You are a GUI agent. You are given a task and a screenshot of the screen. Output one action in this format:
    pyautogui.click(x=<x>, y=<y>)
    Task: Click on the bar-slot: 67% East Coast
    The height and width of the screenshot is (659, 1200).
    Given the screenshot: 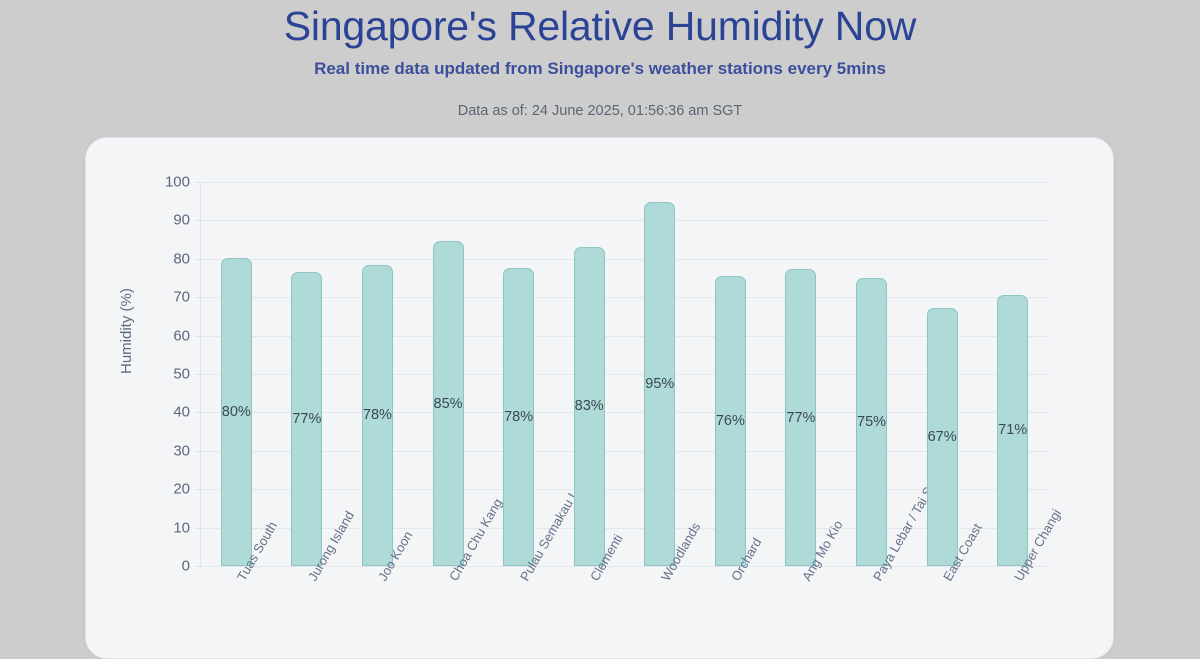 What is the action you would take?
    pyautogui.click(x=946, y=383)
    